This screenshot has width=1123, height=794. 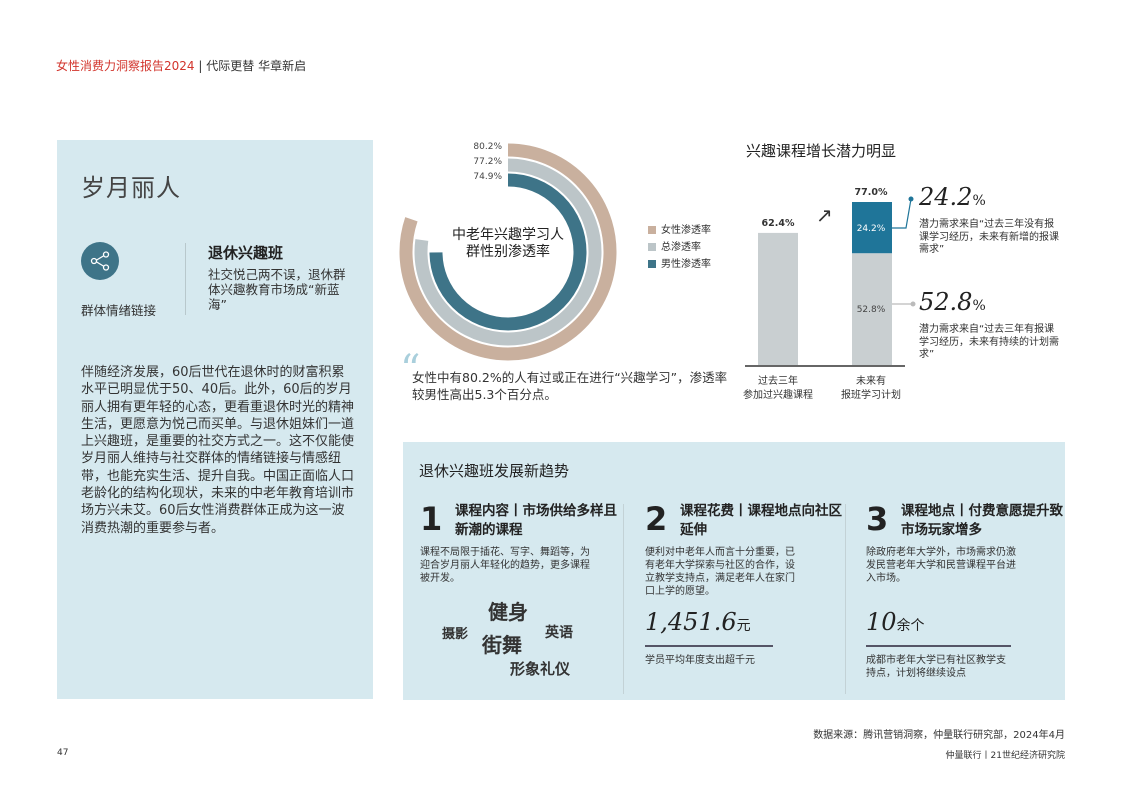 I want to click on legend-item: 女性渗透率, so click(x=679, y=230).